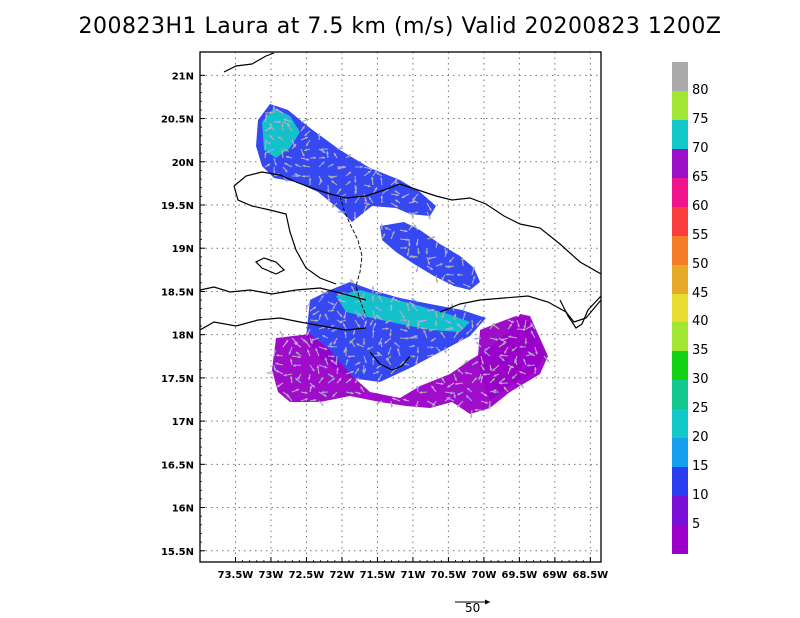 This screenshot has width=800, height=618. I want to click on coastline-haiti-south, so click(283, 293).